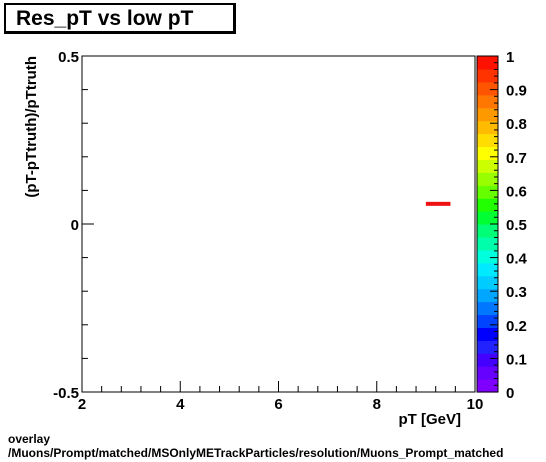  I want to click on heatmap-cell, so click(438, 203).